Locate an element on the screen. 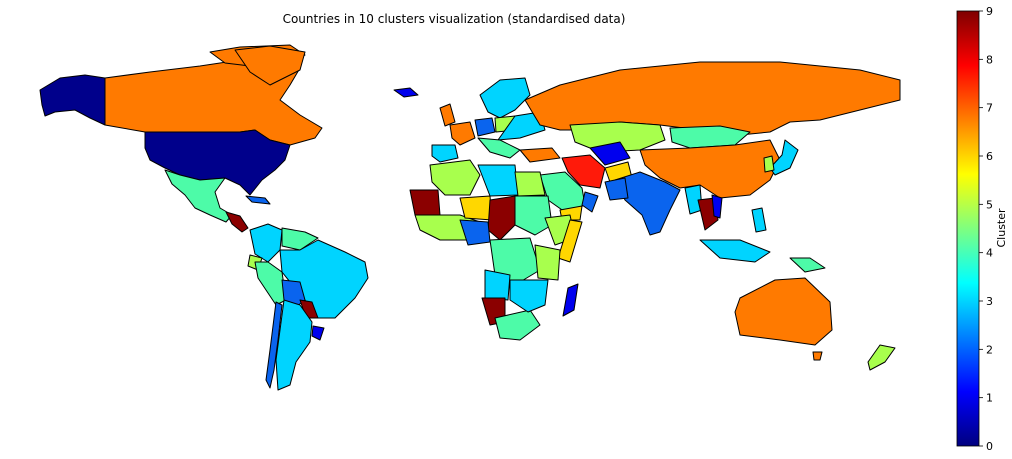 The height and width of the screenshot is (459, 1012). country-spain is located at coordinates (445, 153).